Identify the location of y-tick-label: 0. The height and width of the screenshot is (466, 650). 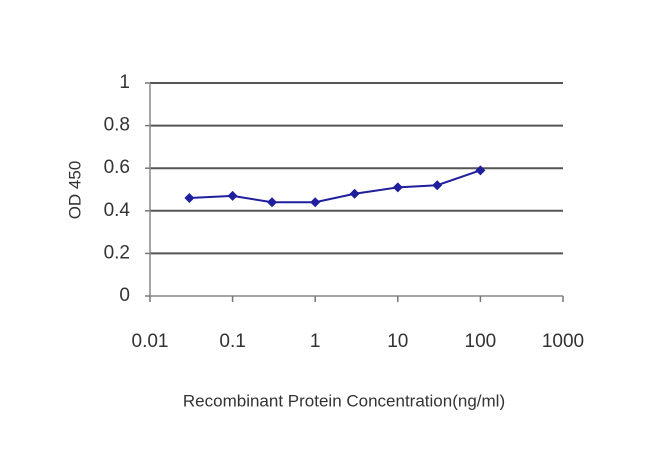
(124, 295).